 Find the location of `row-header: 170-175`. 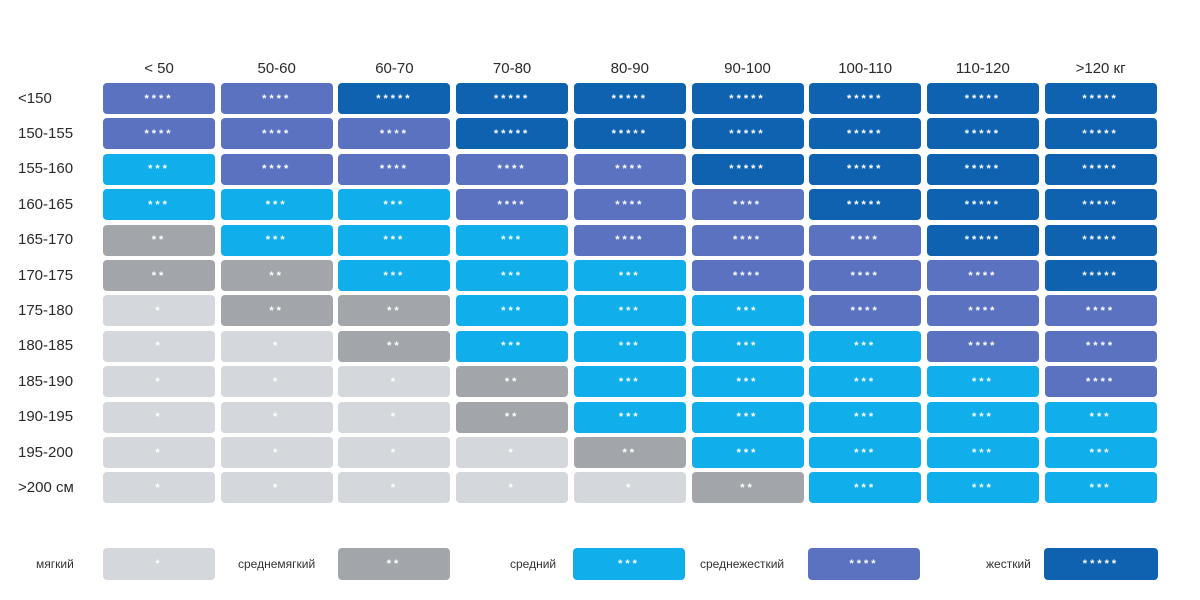

row-header: 170-175 is located at coordinates (46, 275).